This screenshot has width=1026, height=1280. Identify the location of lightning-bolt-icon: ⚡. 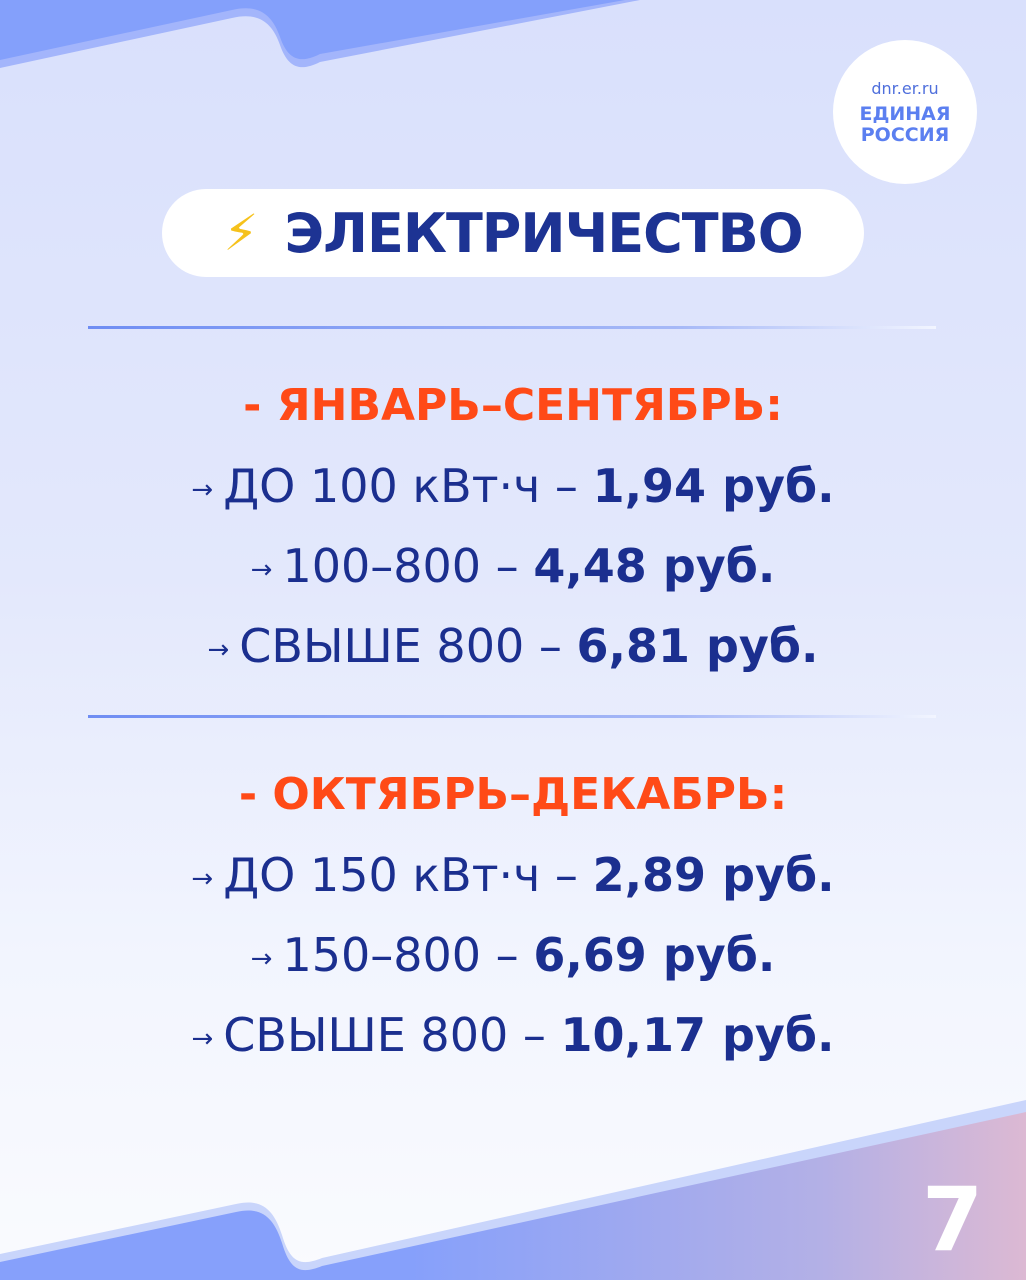
(241, 233).